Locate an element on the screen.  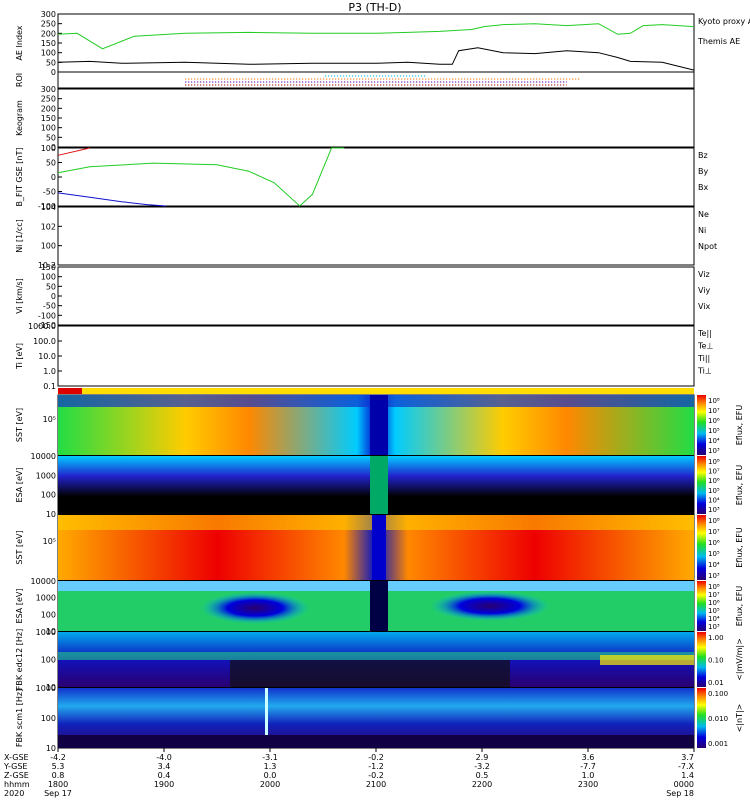
legend-label: Themis AE is located at coordinates (718, 41).